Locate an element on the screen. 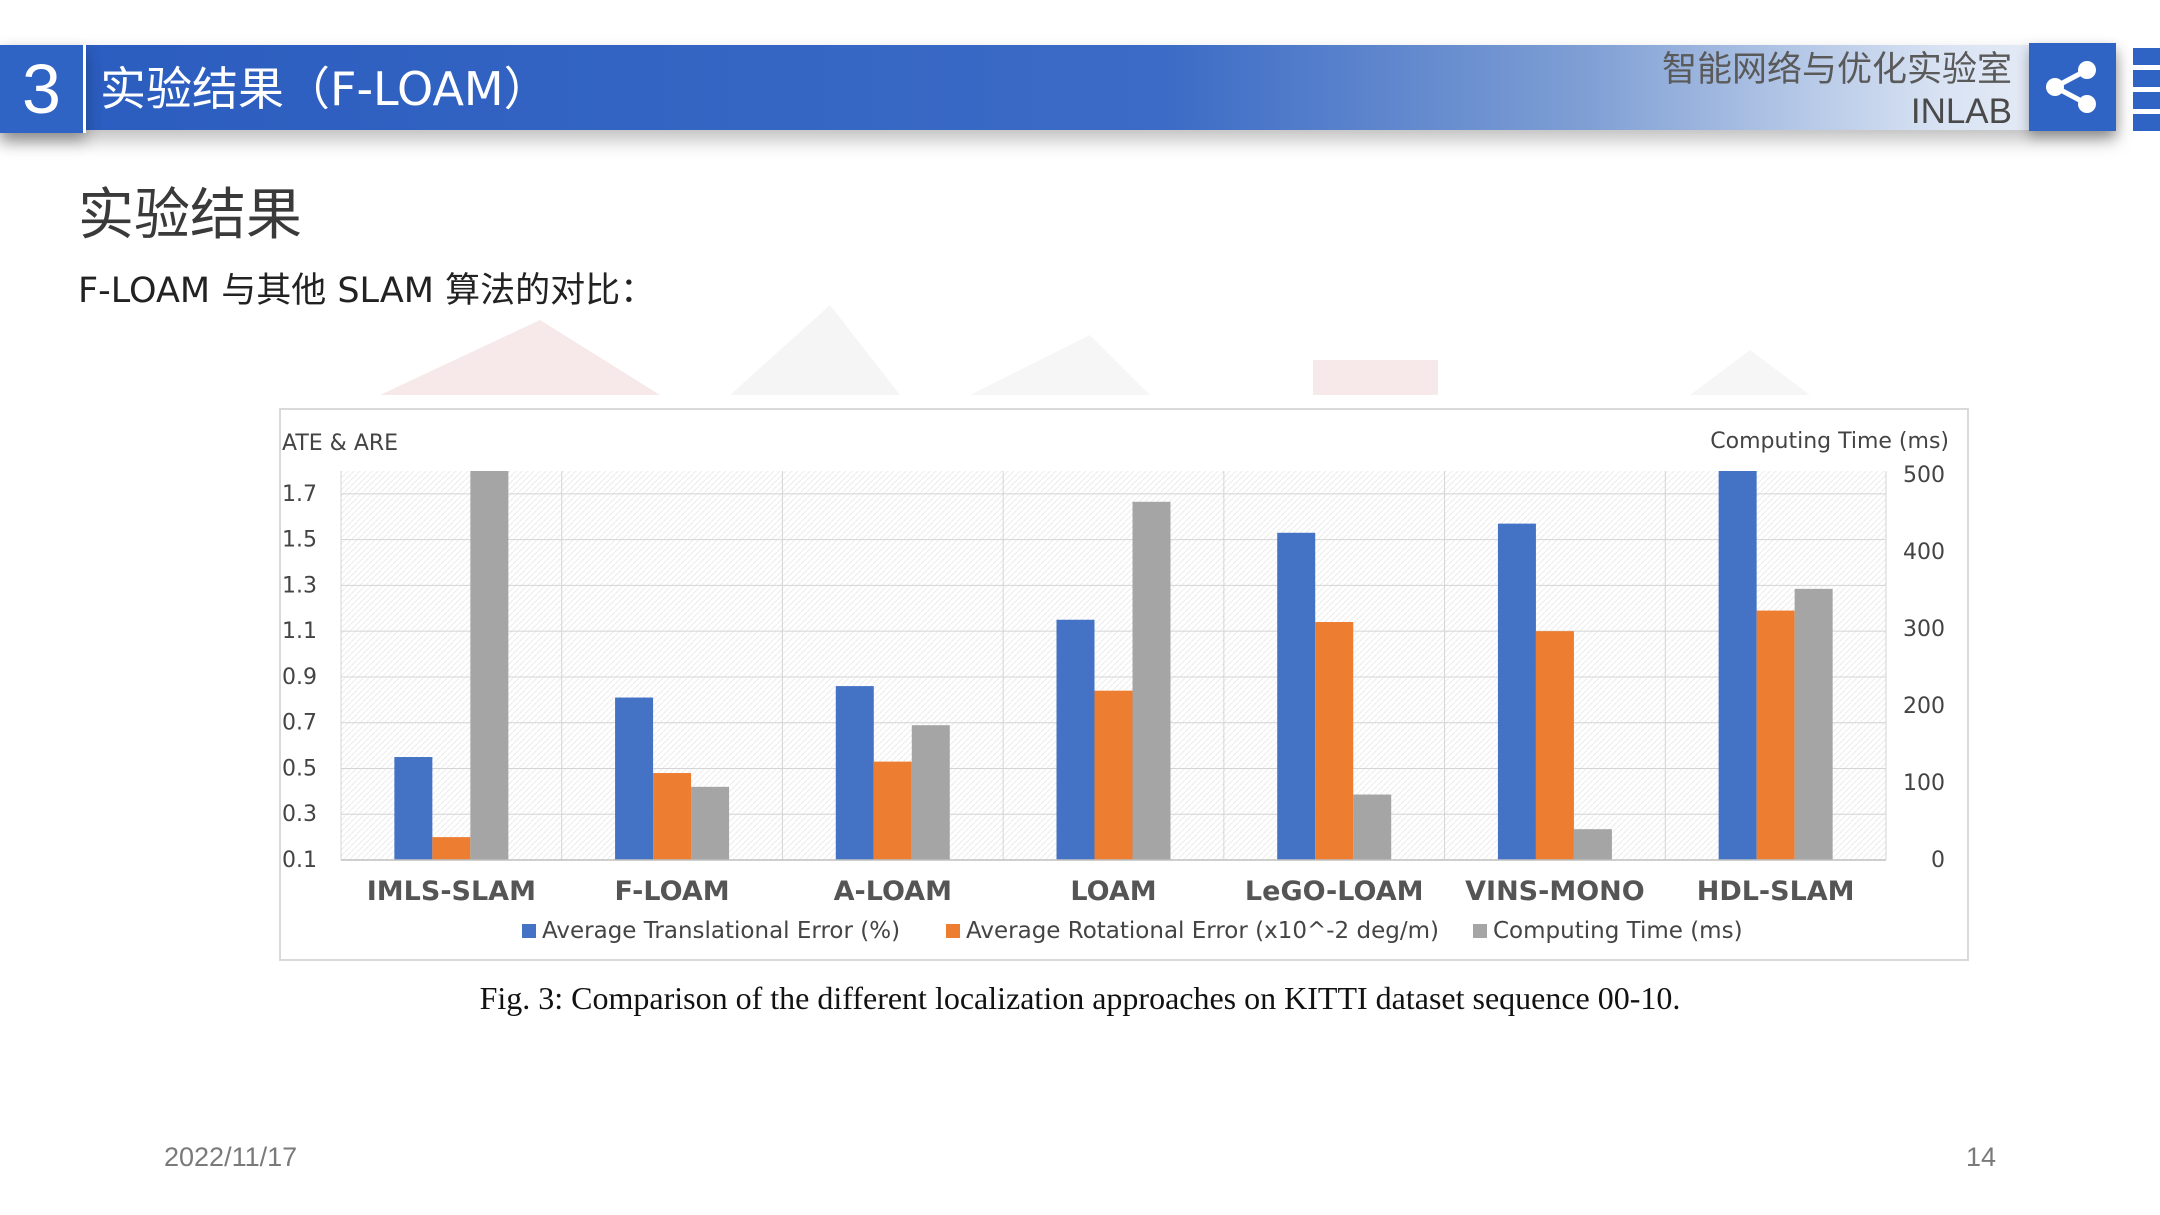 This screenshot has width=2160, height=1215. slide-subtitle: F-LOAM 与其他 SLAM 算法的对比： is located at coordinates (367, 291).